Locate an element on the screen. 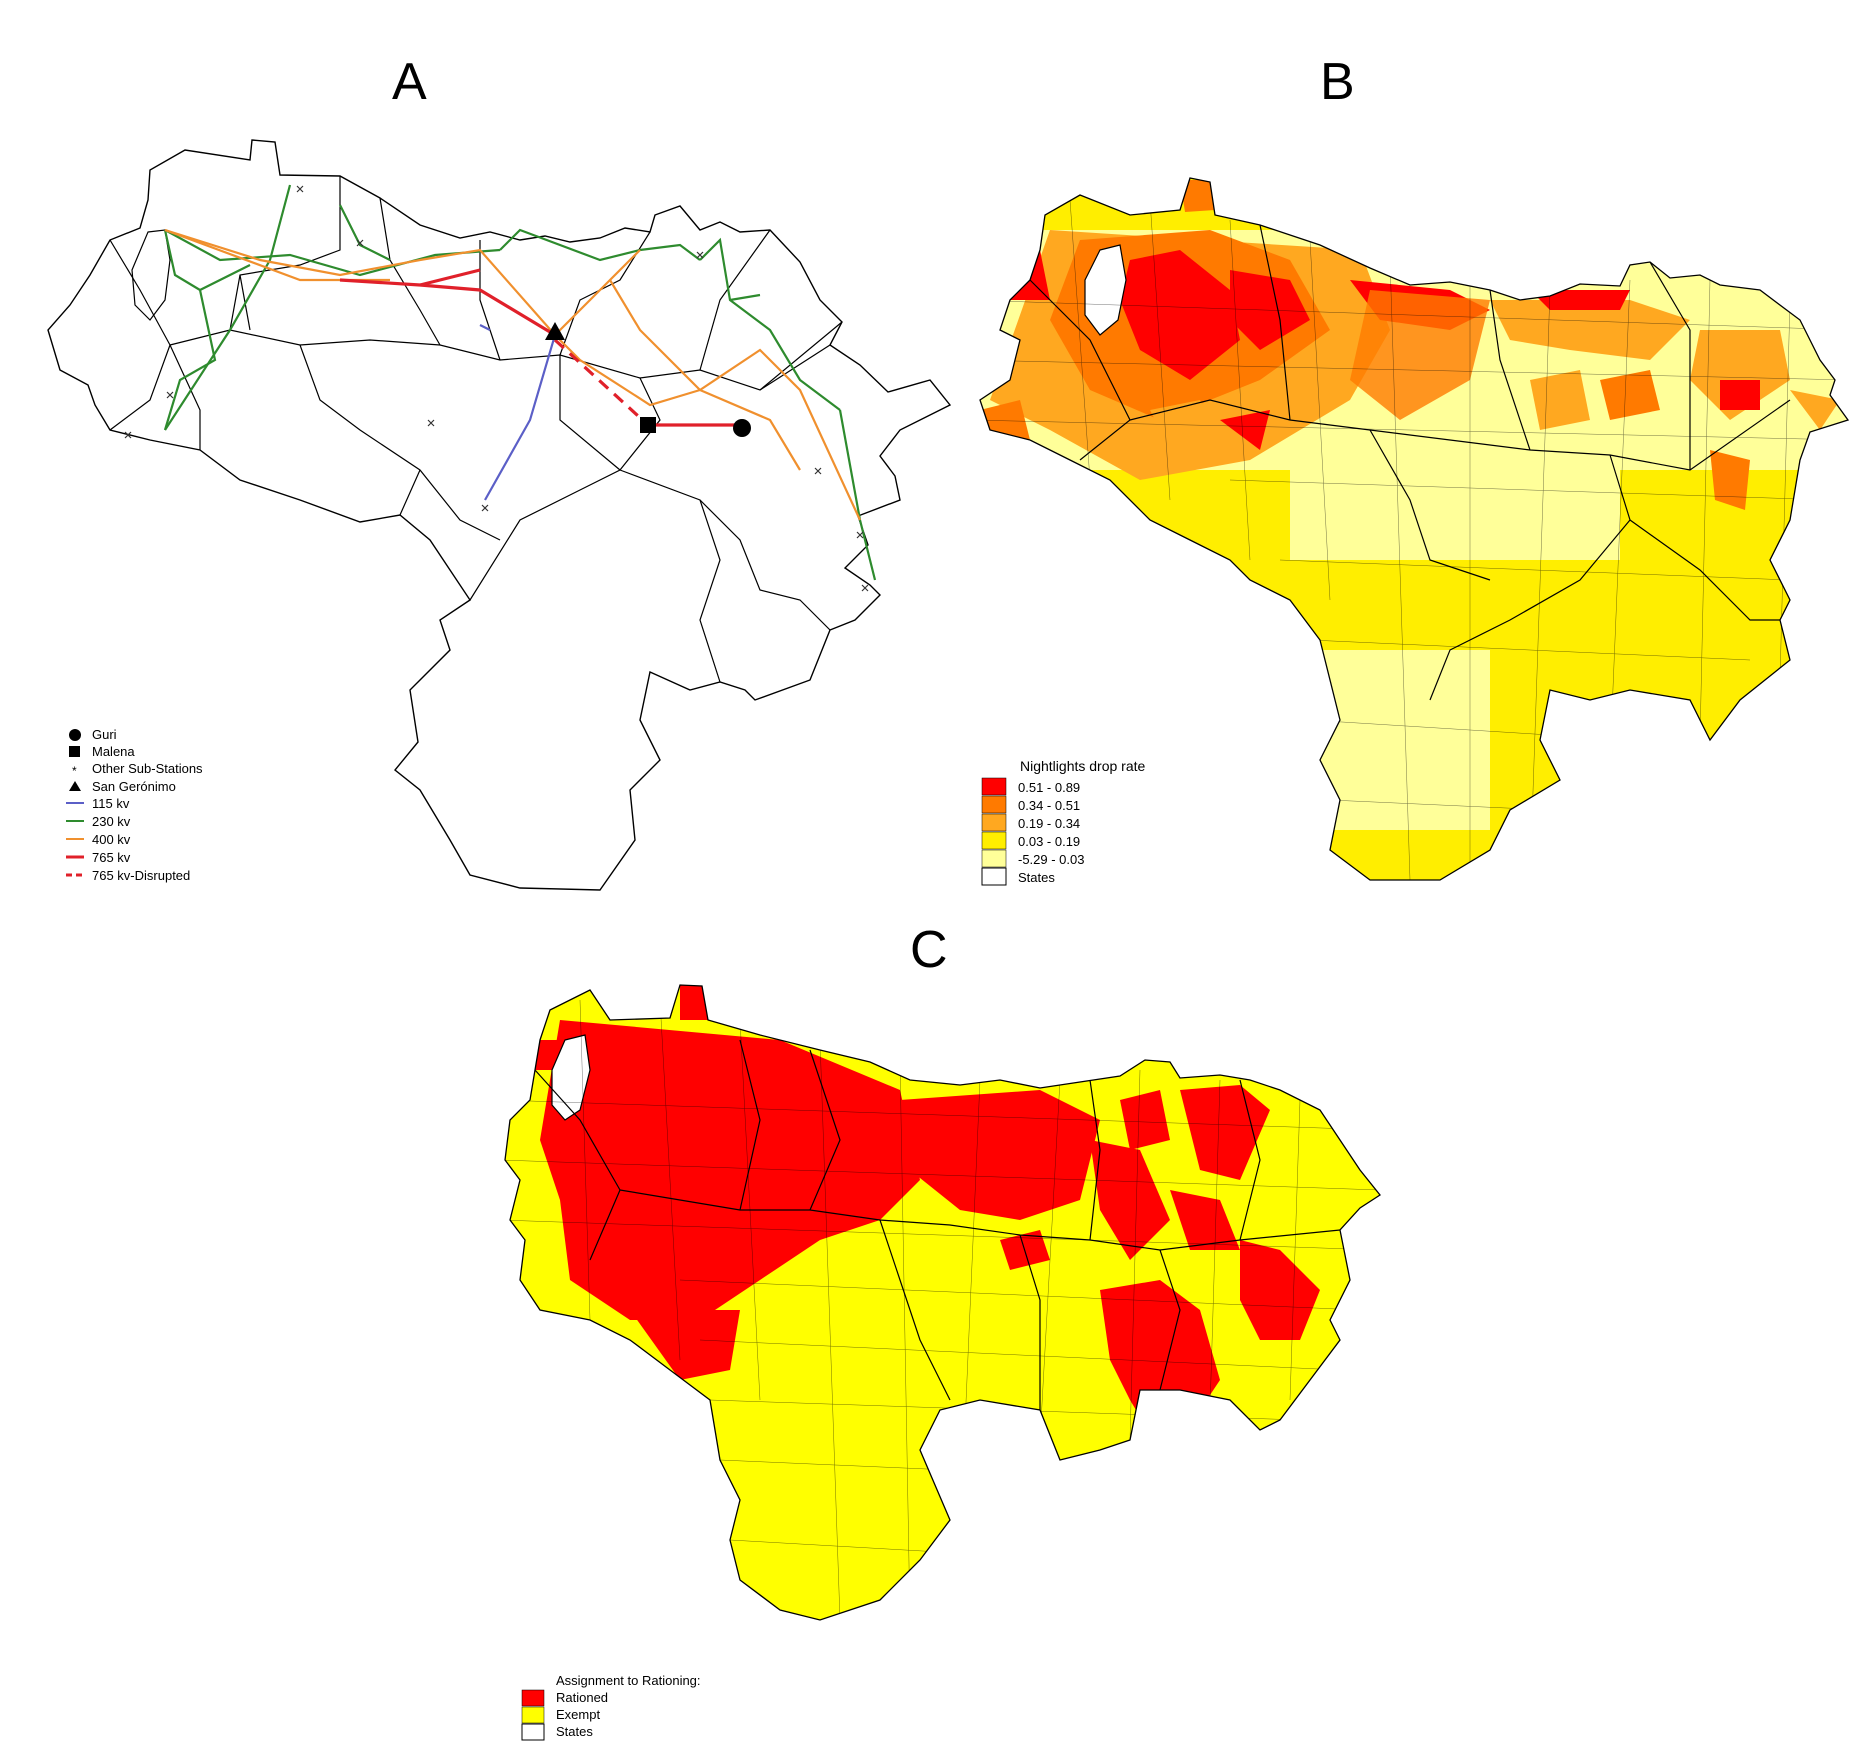 Image resolution: width=1858 pixels, height=1744 pixels. legend-other-substations: Other Sub-Stations is located at coordinates (147, 768).